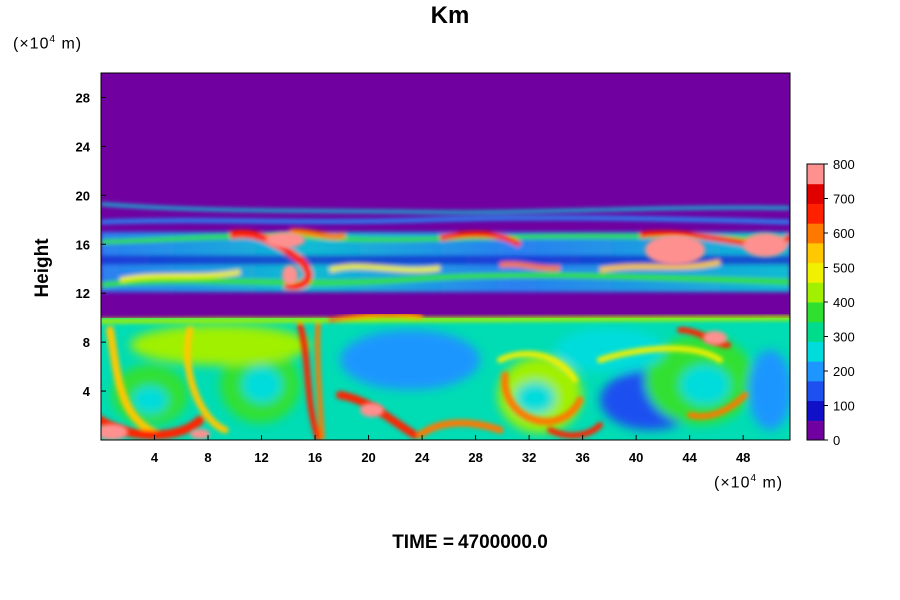 This screenshot has width=900, height=600. Describe the element at coordinates (87, 391) in the screenshot. I see `y-tick-label: 4` at that location.